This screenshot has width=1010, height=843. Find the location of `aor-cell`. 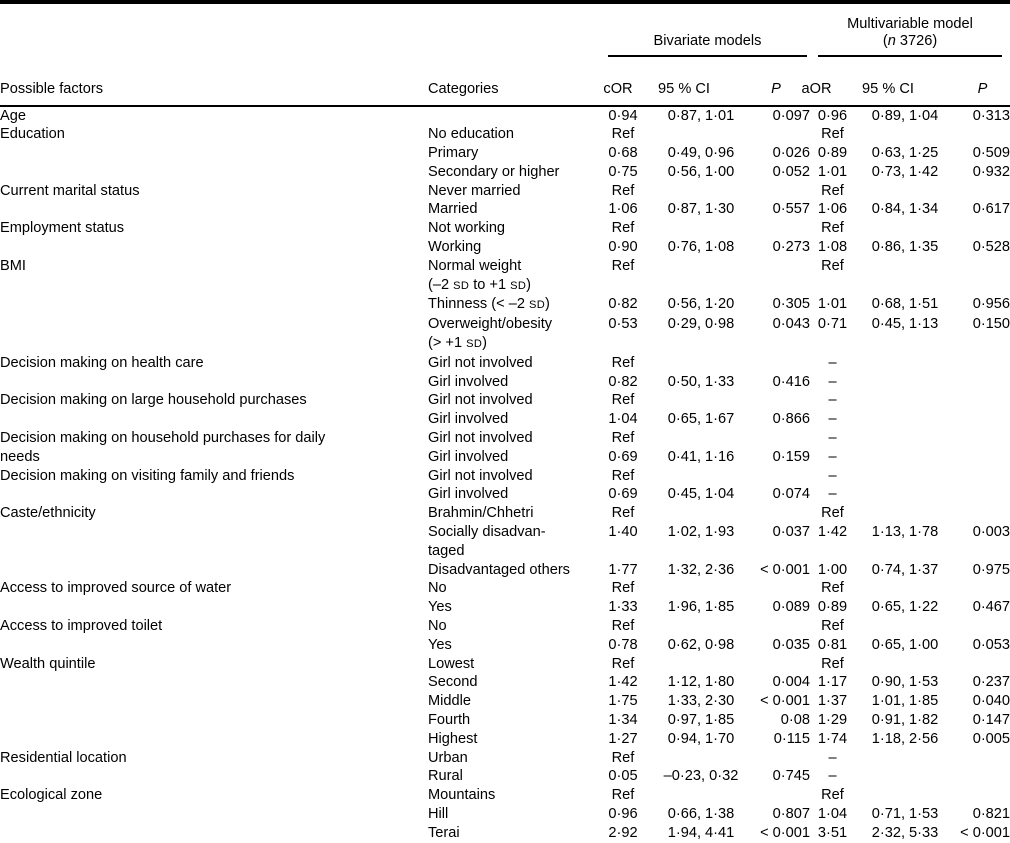

aor-cell is located at coordinates (832, 344).